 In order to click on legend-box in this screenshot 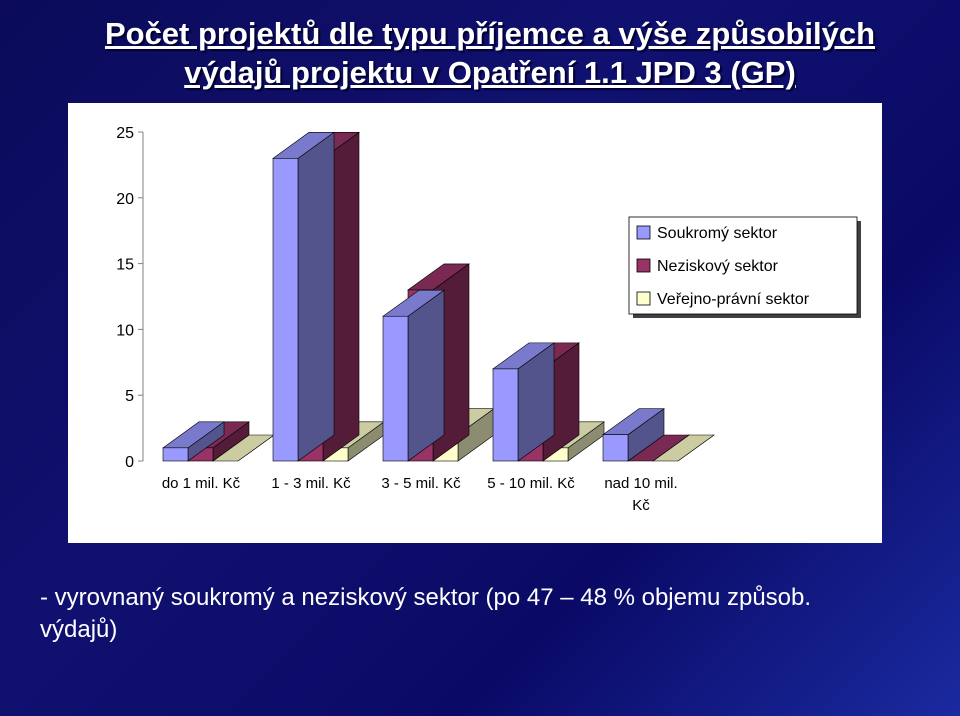, I will do `click(743, 265)`.